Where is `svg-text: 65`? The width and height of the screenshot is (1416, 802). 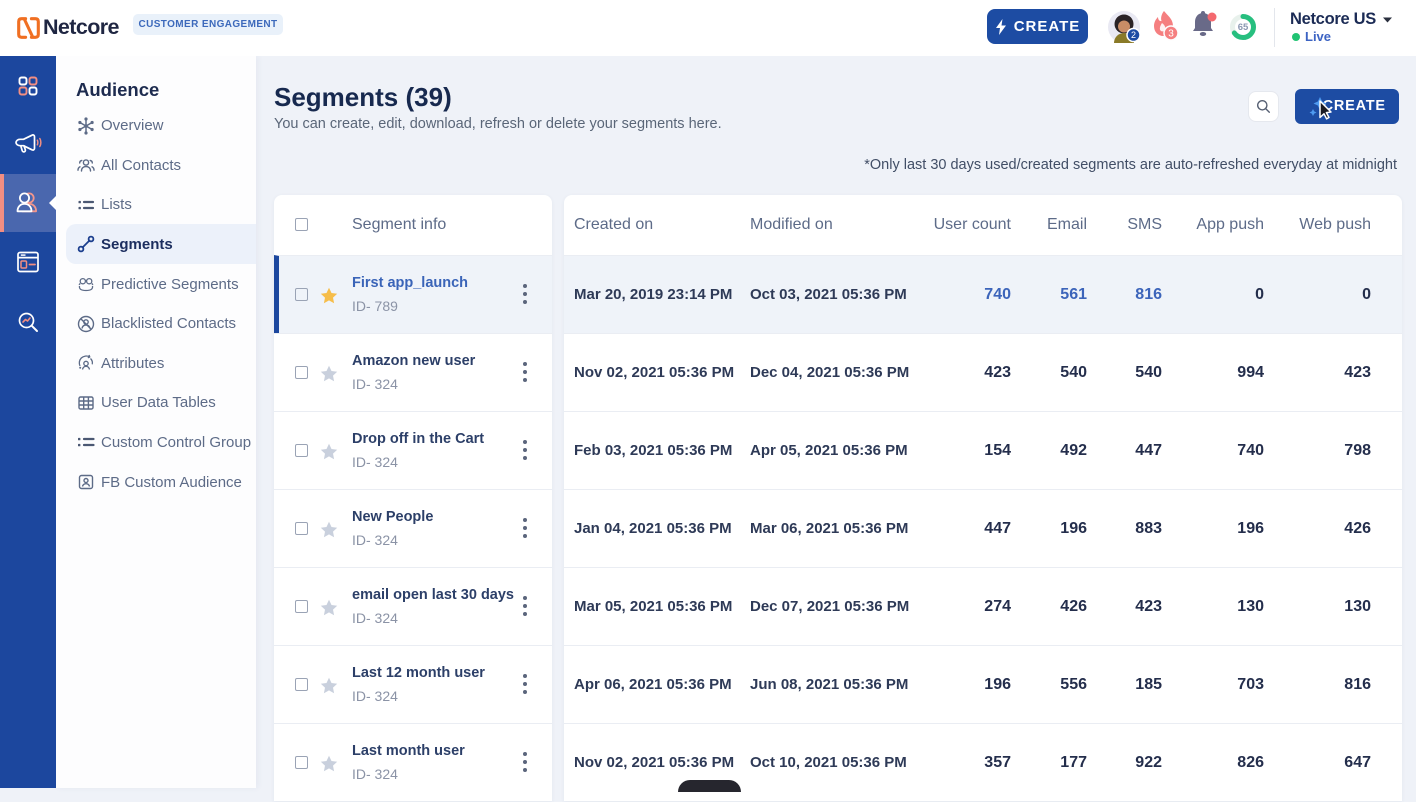 svg-text: 65 is located at coordinates (1243, 27).